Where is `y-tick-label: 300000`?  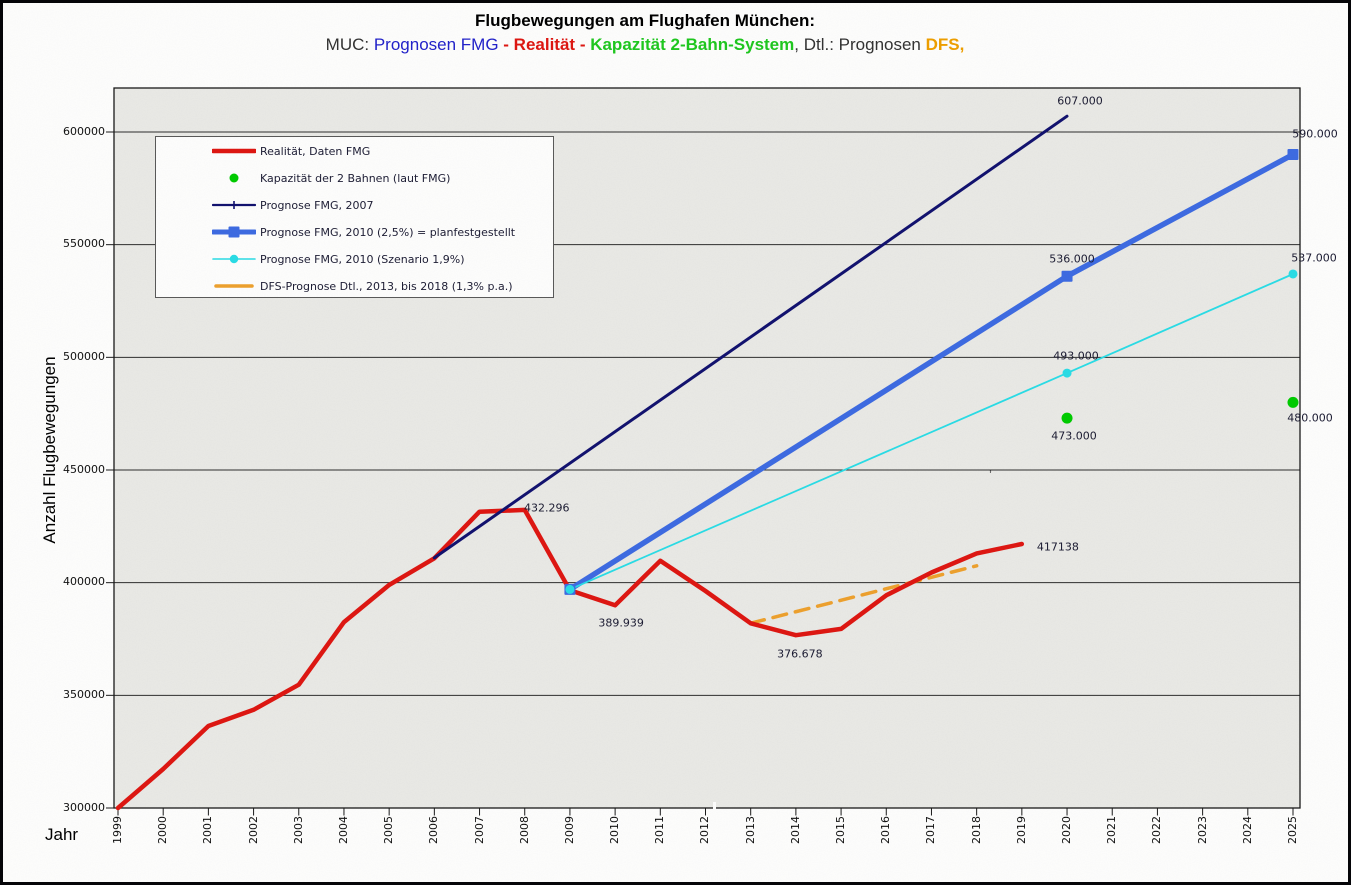
y-tick-label: 300000 is located at coordinates (84, 807).